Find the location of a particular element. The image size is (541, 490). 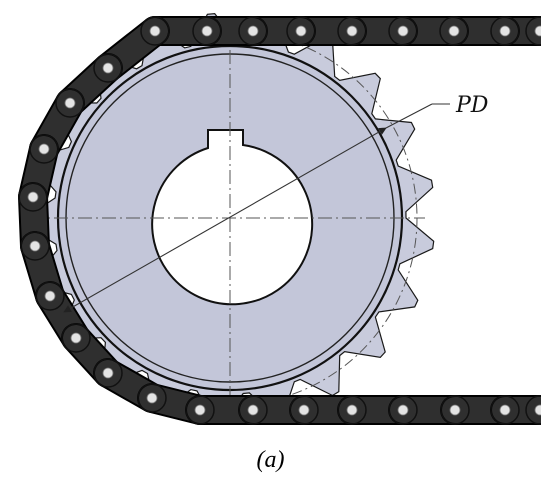

caption-open: ( is located at coordinates (260, 460).